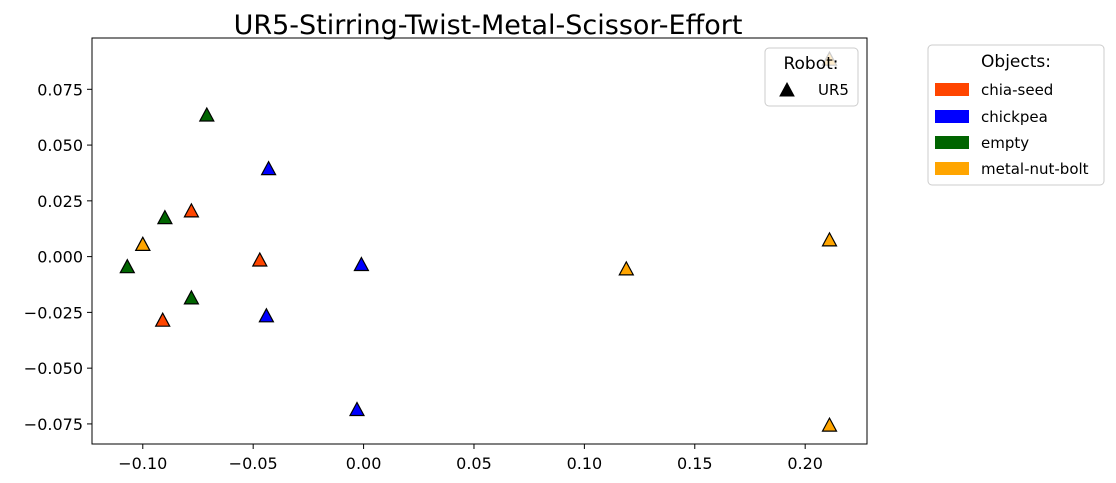 Image resolution: width=1116 pixels, height=483 pixels. I want to click on x-tick-label: −0.10, so click(142, 463).